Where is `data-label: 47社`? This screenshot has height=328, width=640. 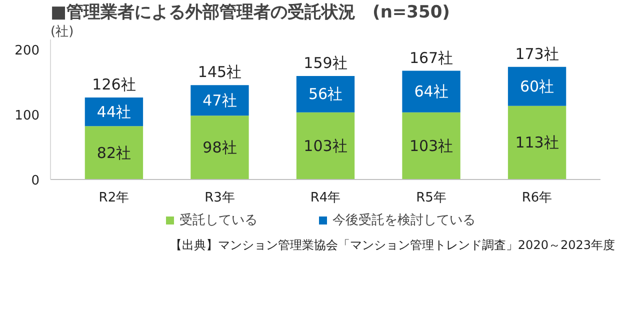
data-label: 47社 is located at coordinates (219, 100).